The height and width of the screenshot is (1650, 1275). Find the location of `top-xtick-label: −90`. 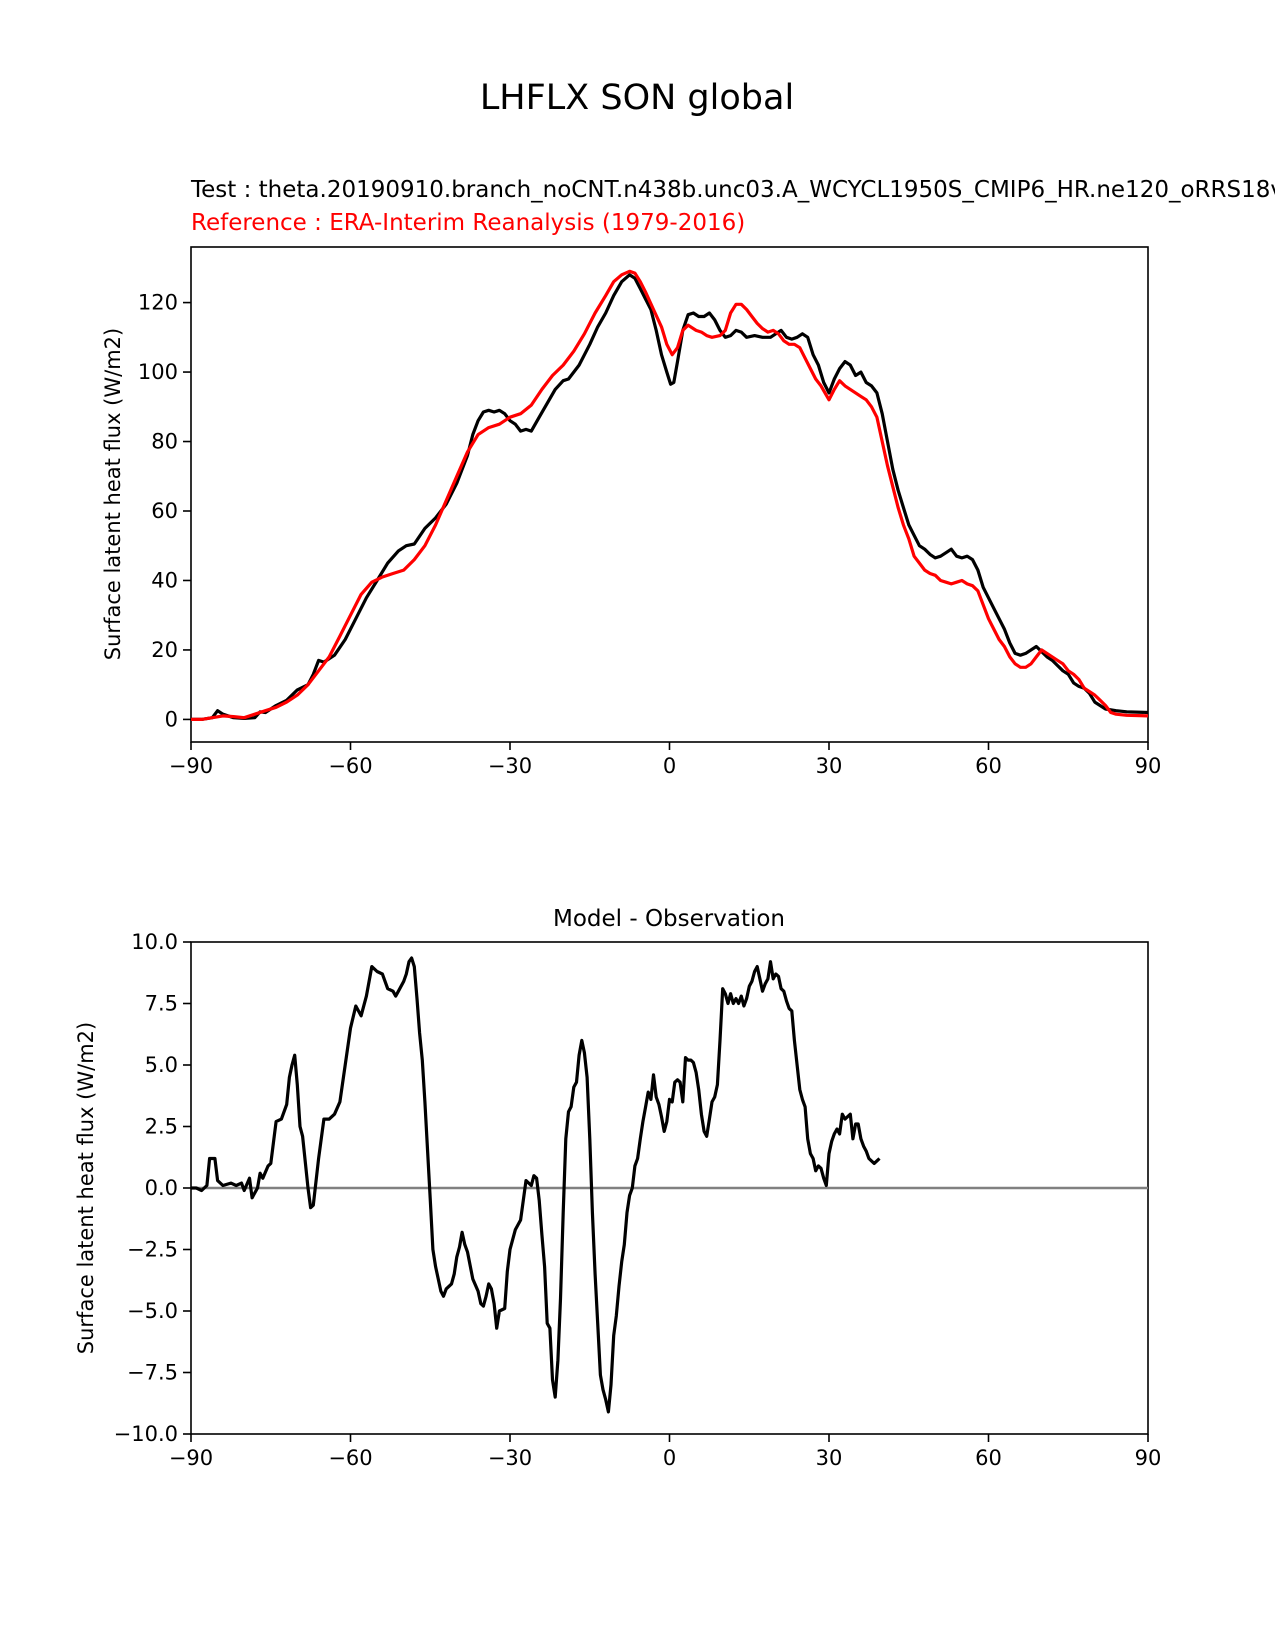

top-xtick-label: −90 is located at coordinates (191, 766).